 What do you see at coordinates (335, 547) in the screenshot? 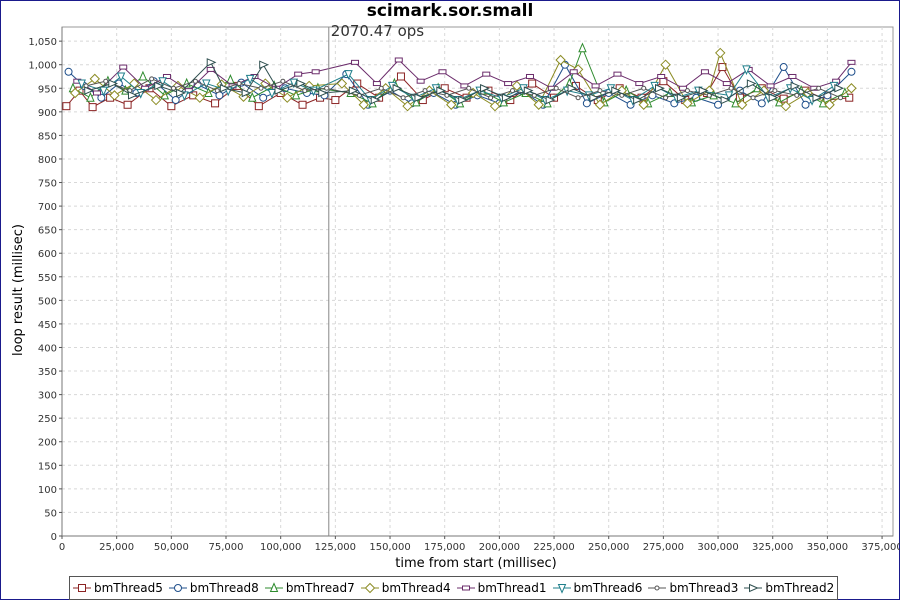
I see `x-tick-label: 125,000` at bounding box center [335, 547].